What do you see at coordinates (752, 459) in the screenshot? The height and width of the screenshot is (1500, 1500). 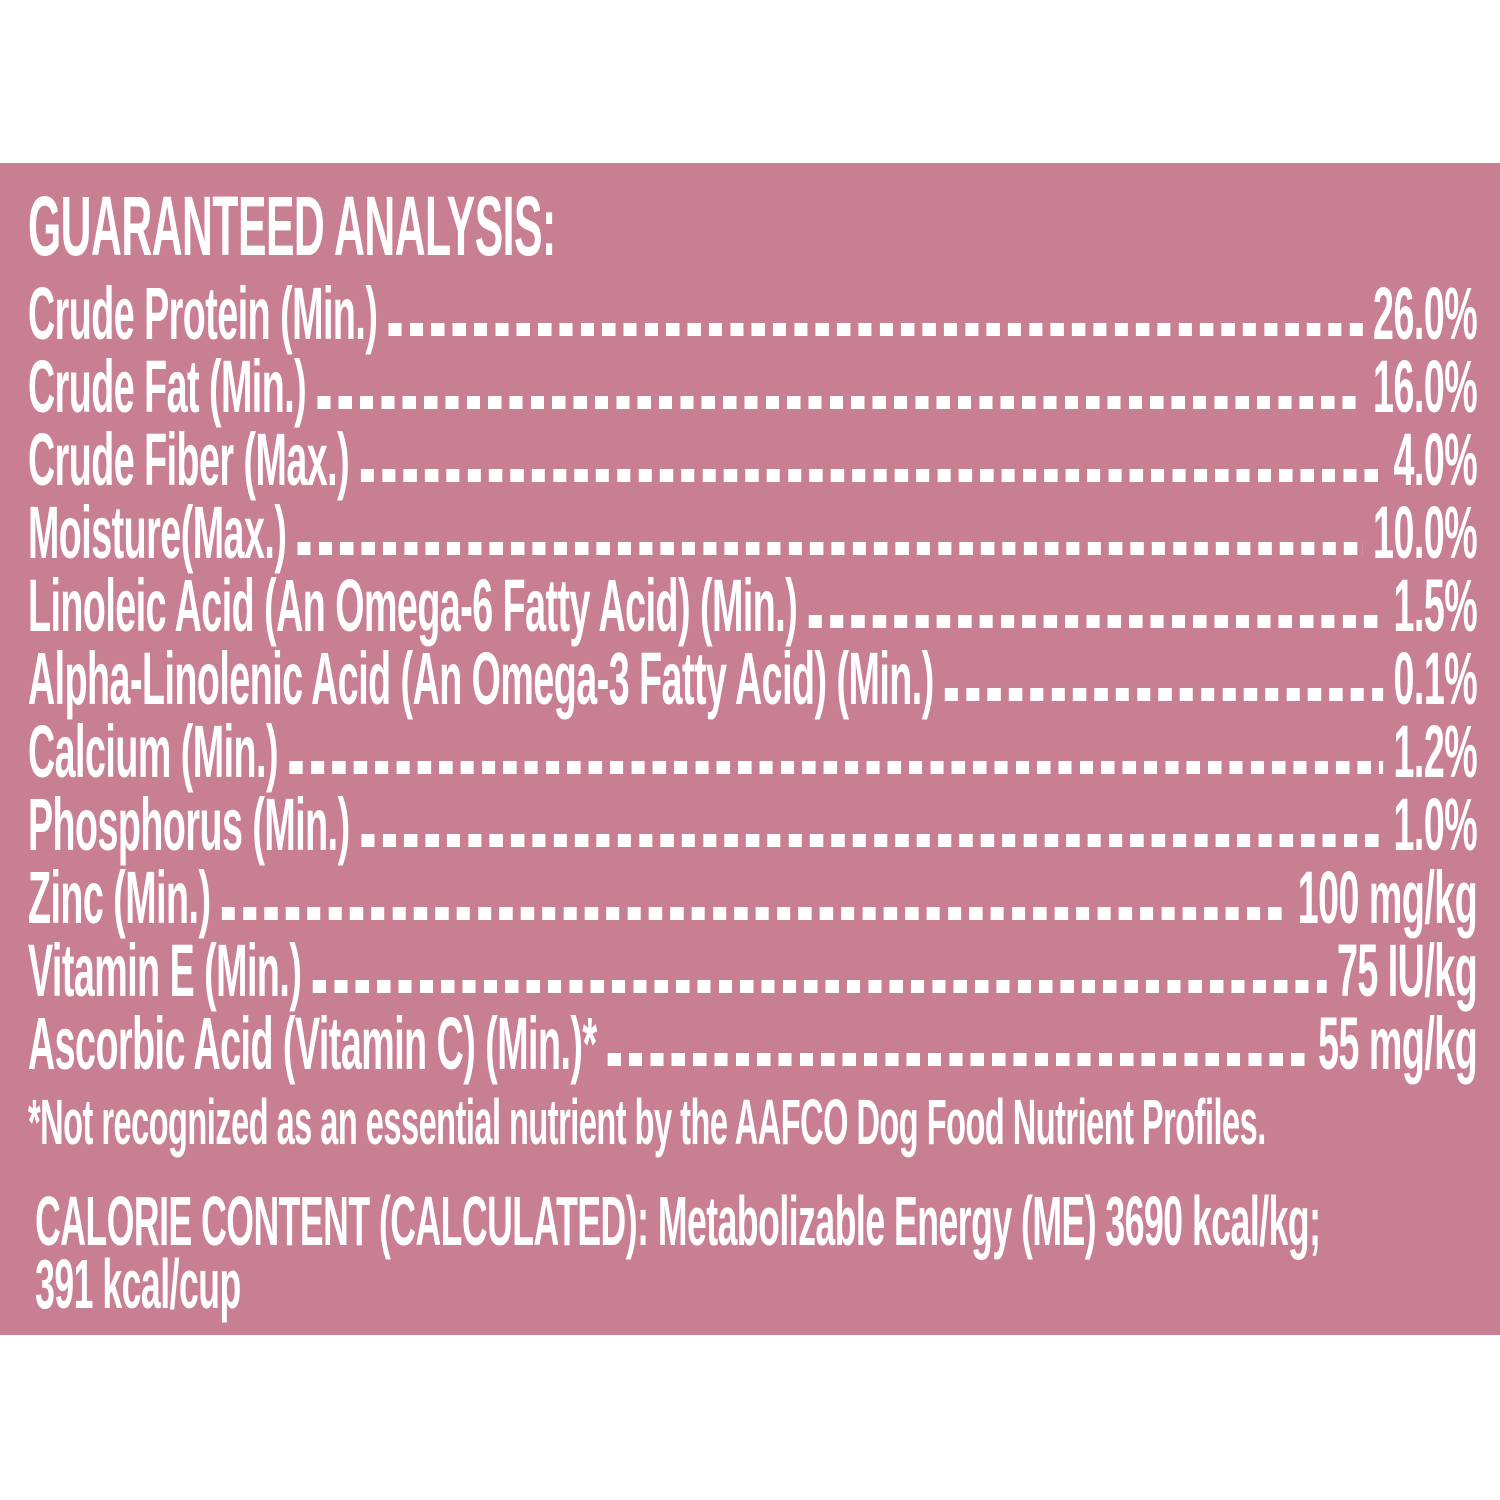 I see `analysis-row: Crude Fiber (Max.) 4.0%` at bounding box center [752, 459].